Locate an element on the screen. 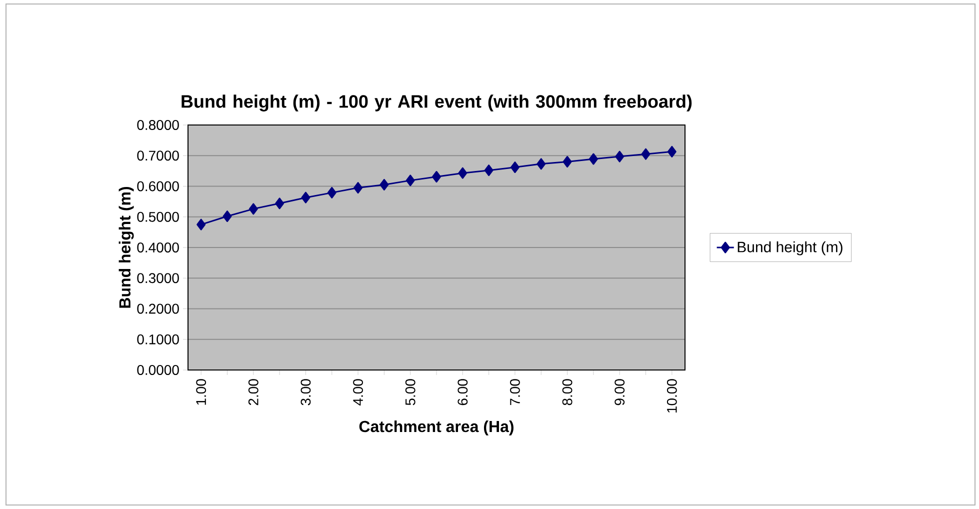  x-tick-label: 2.00 is located at coordinates (253, 392).